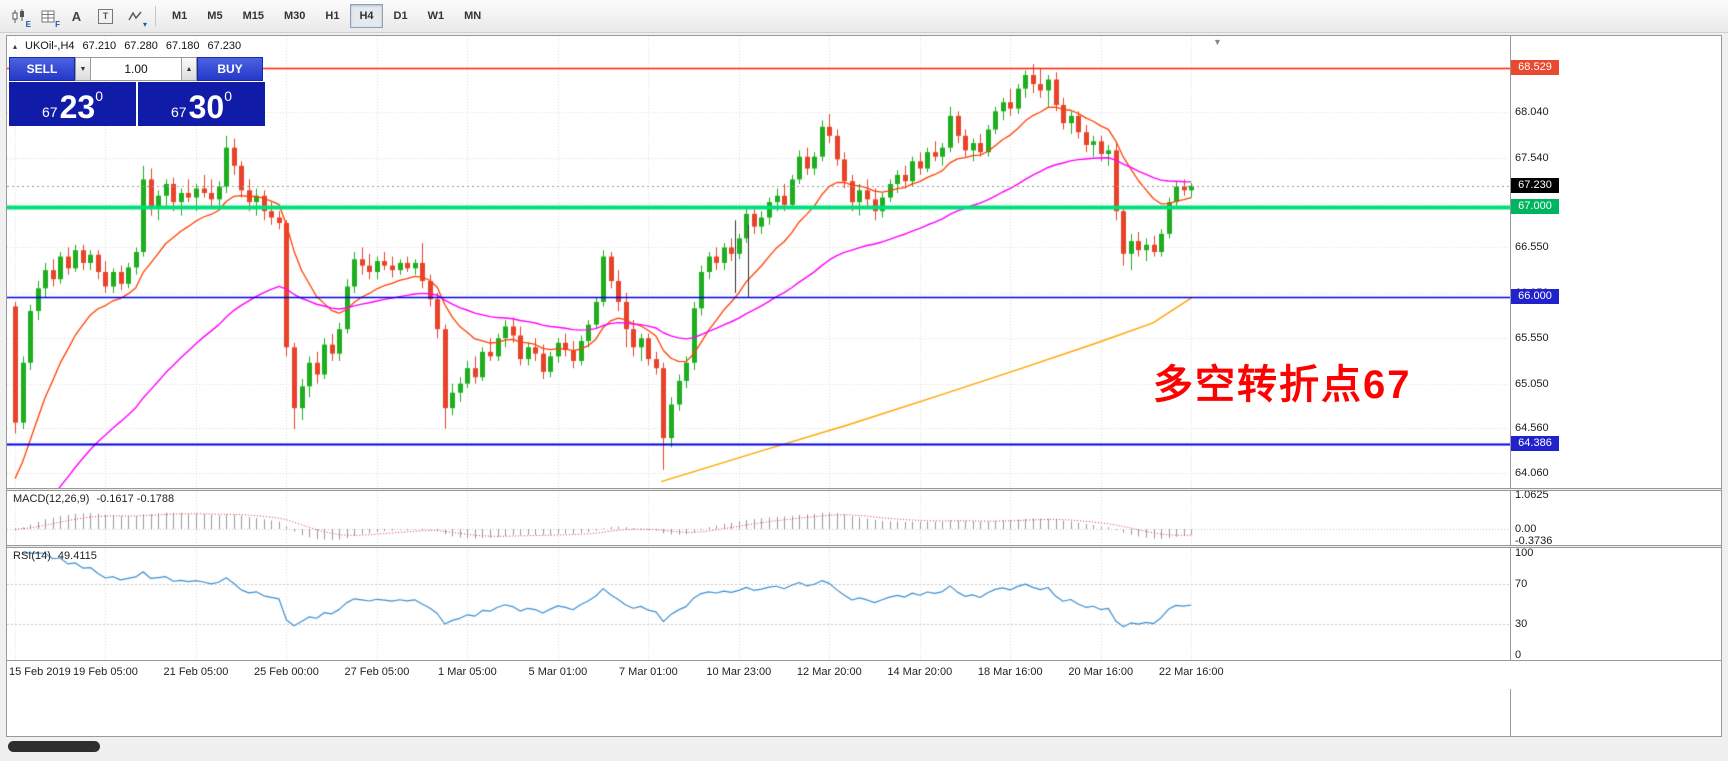 The image size is (1728, 761). I want to click on macd-axis-label: 1.0625, so click(1532, 495).